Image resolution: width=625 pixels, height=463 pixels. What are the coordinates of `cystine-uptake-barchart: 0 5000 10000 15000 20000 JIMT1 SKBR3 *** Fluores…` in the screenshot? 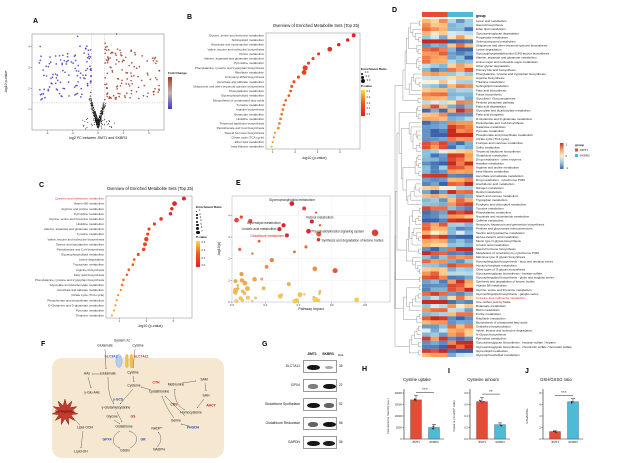 It's located at (415, 415).